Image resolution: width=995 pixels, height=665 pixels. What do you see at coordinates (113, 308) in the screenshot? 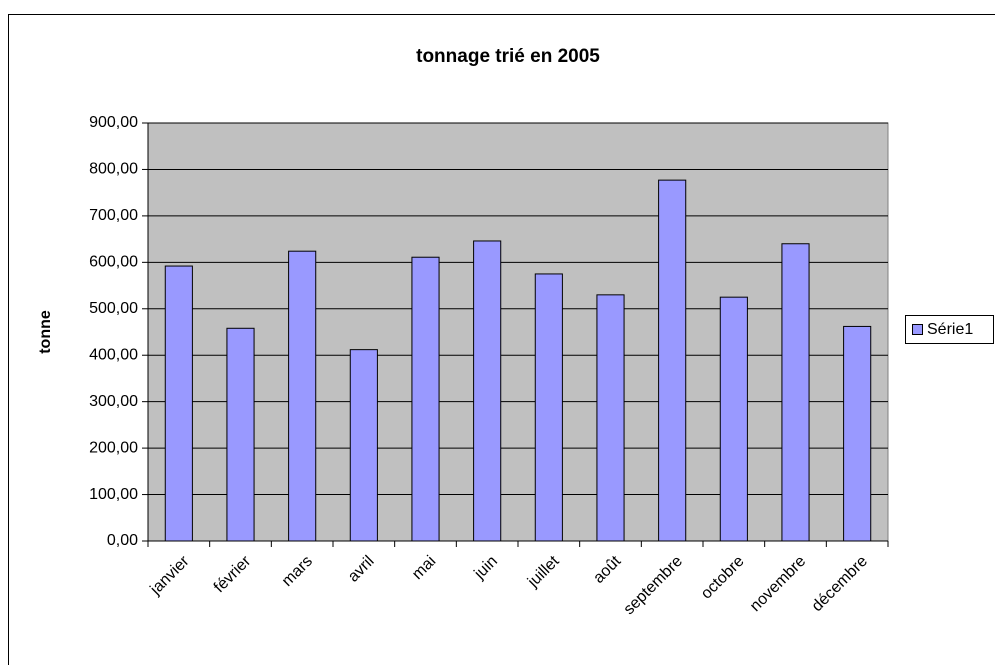
I see `y-tick-label: 500,00` at bounding box center [113, 308].